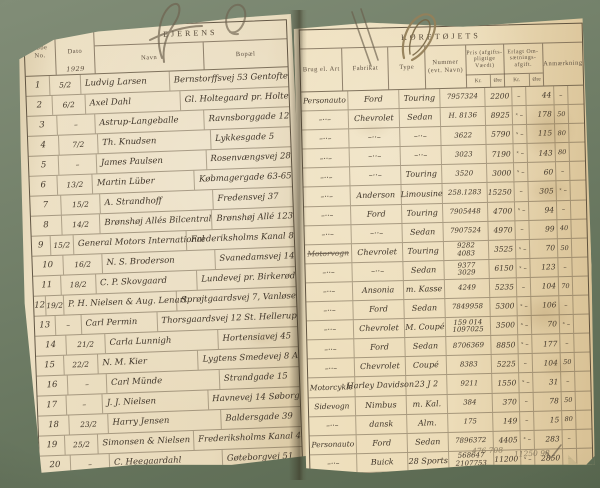 This screenshot has width=600, height=488. I want to click on tax-kr: 305, so click(542, 191).